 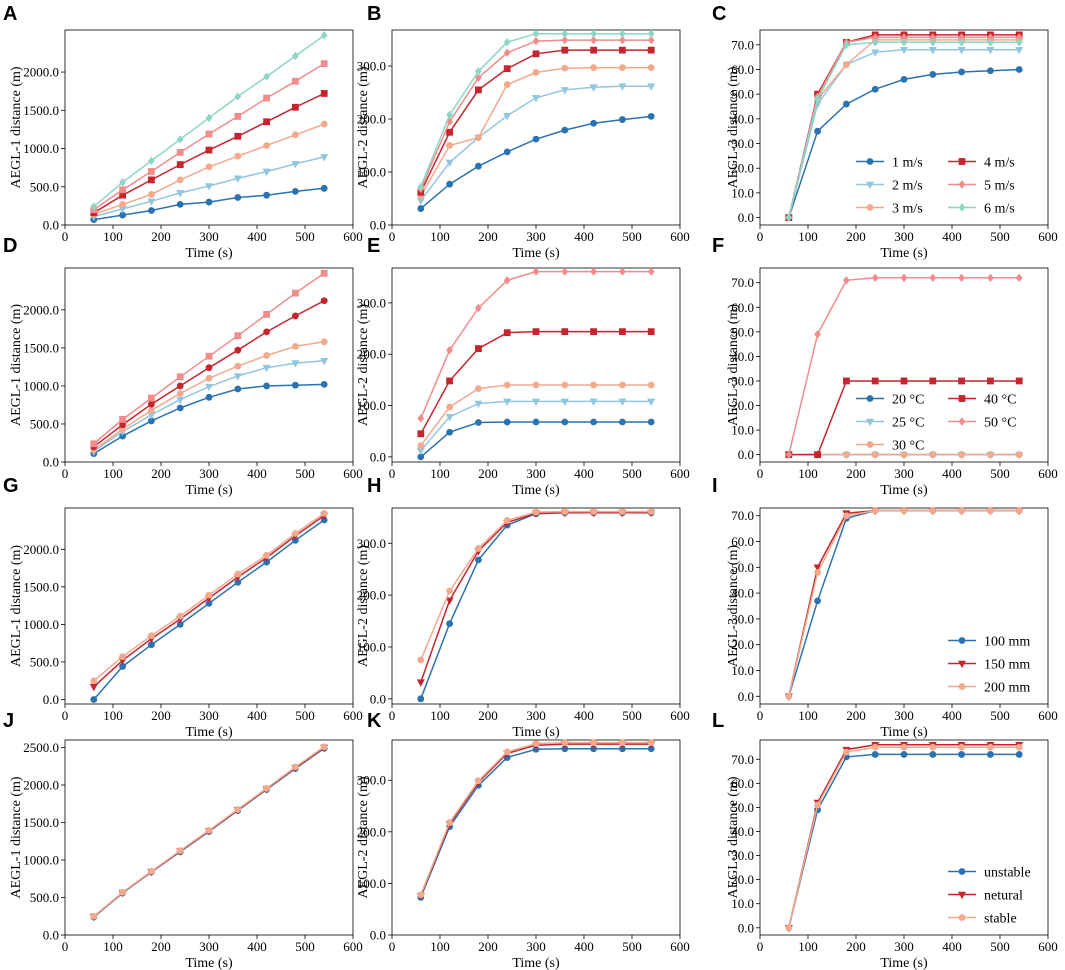 I want to click on panel-label: L, so click(x=718, y=721).